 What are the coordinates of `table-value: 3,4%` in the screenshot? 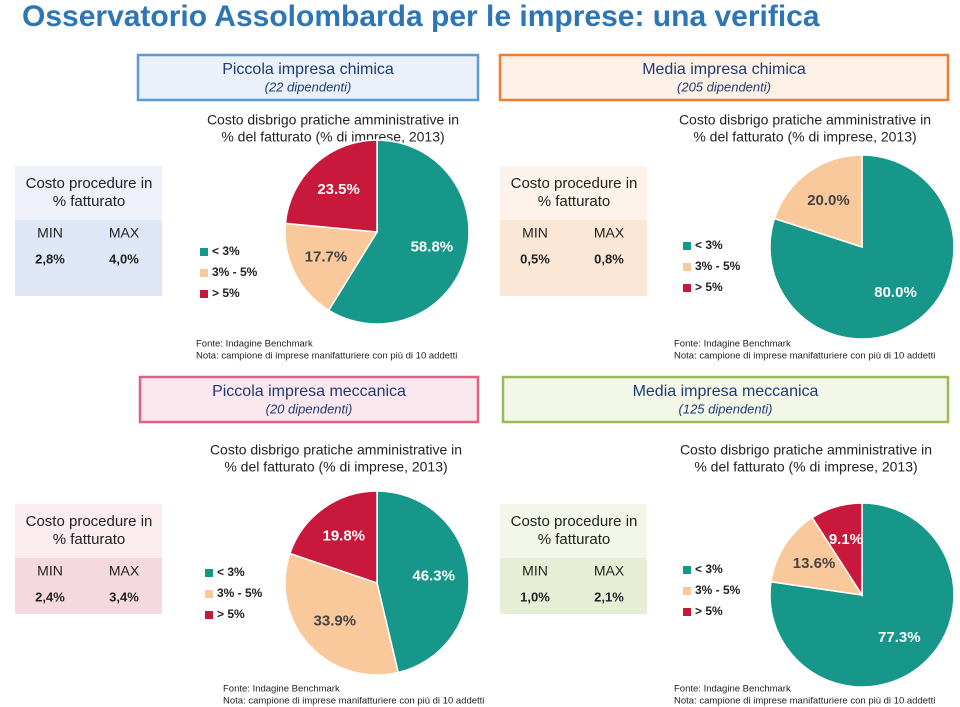 It's located at (124, 596).